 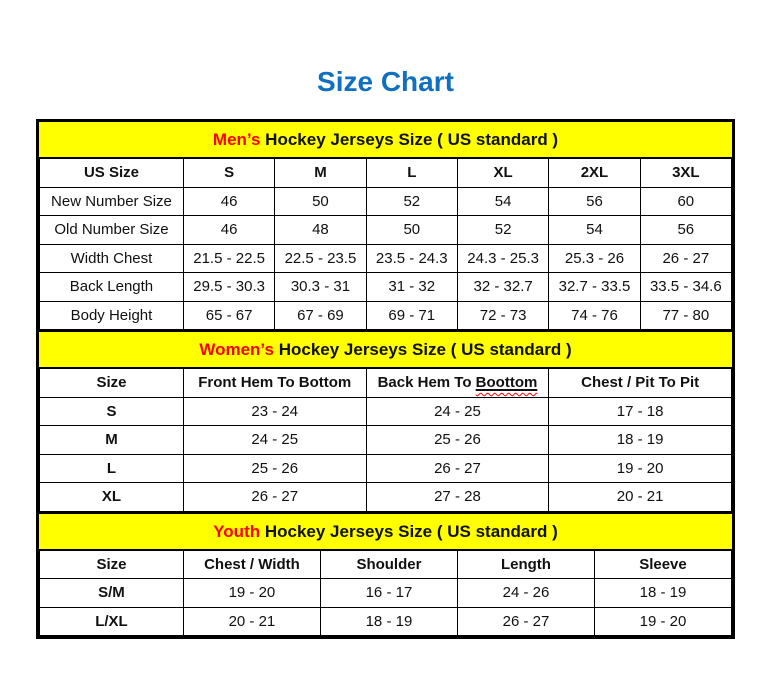 What do you see at coordinates (229, 287) in the screenshot?
I see `data-cell: 29.5 - 30.3` at bounding box center [229, 287].